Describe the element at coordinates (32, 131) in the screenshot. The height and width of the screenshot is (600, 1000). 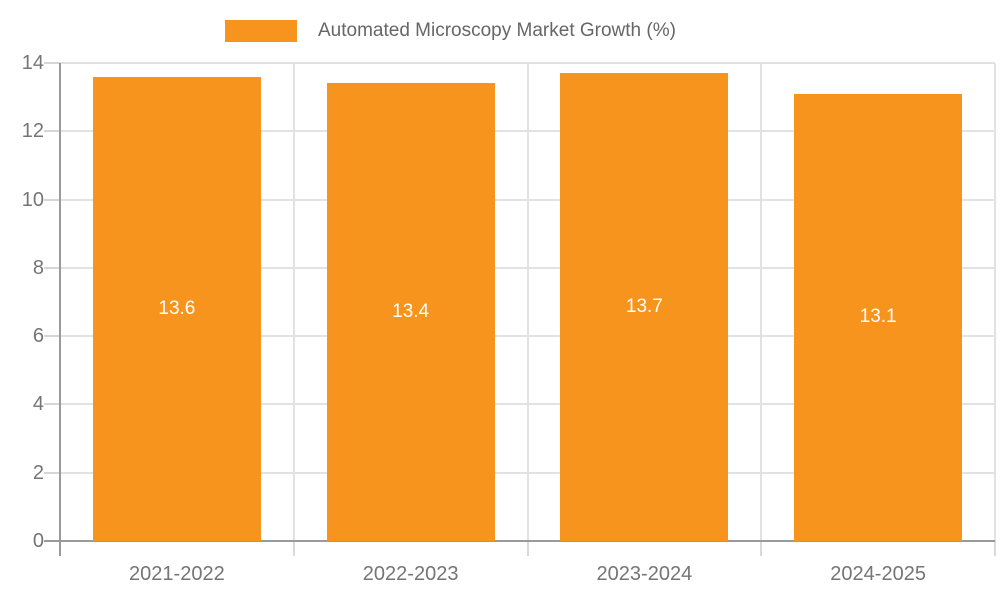
I see `y-tick-label: 12` at that location.